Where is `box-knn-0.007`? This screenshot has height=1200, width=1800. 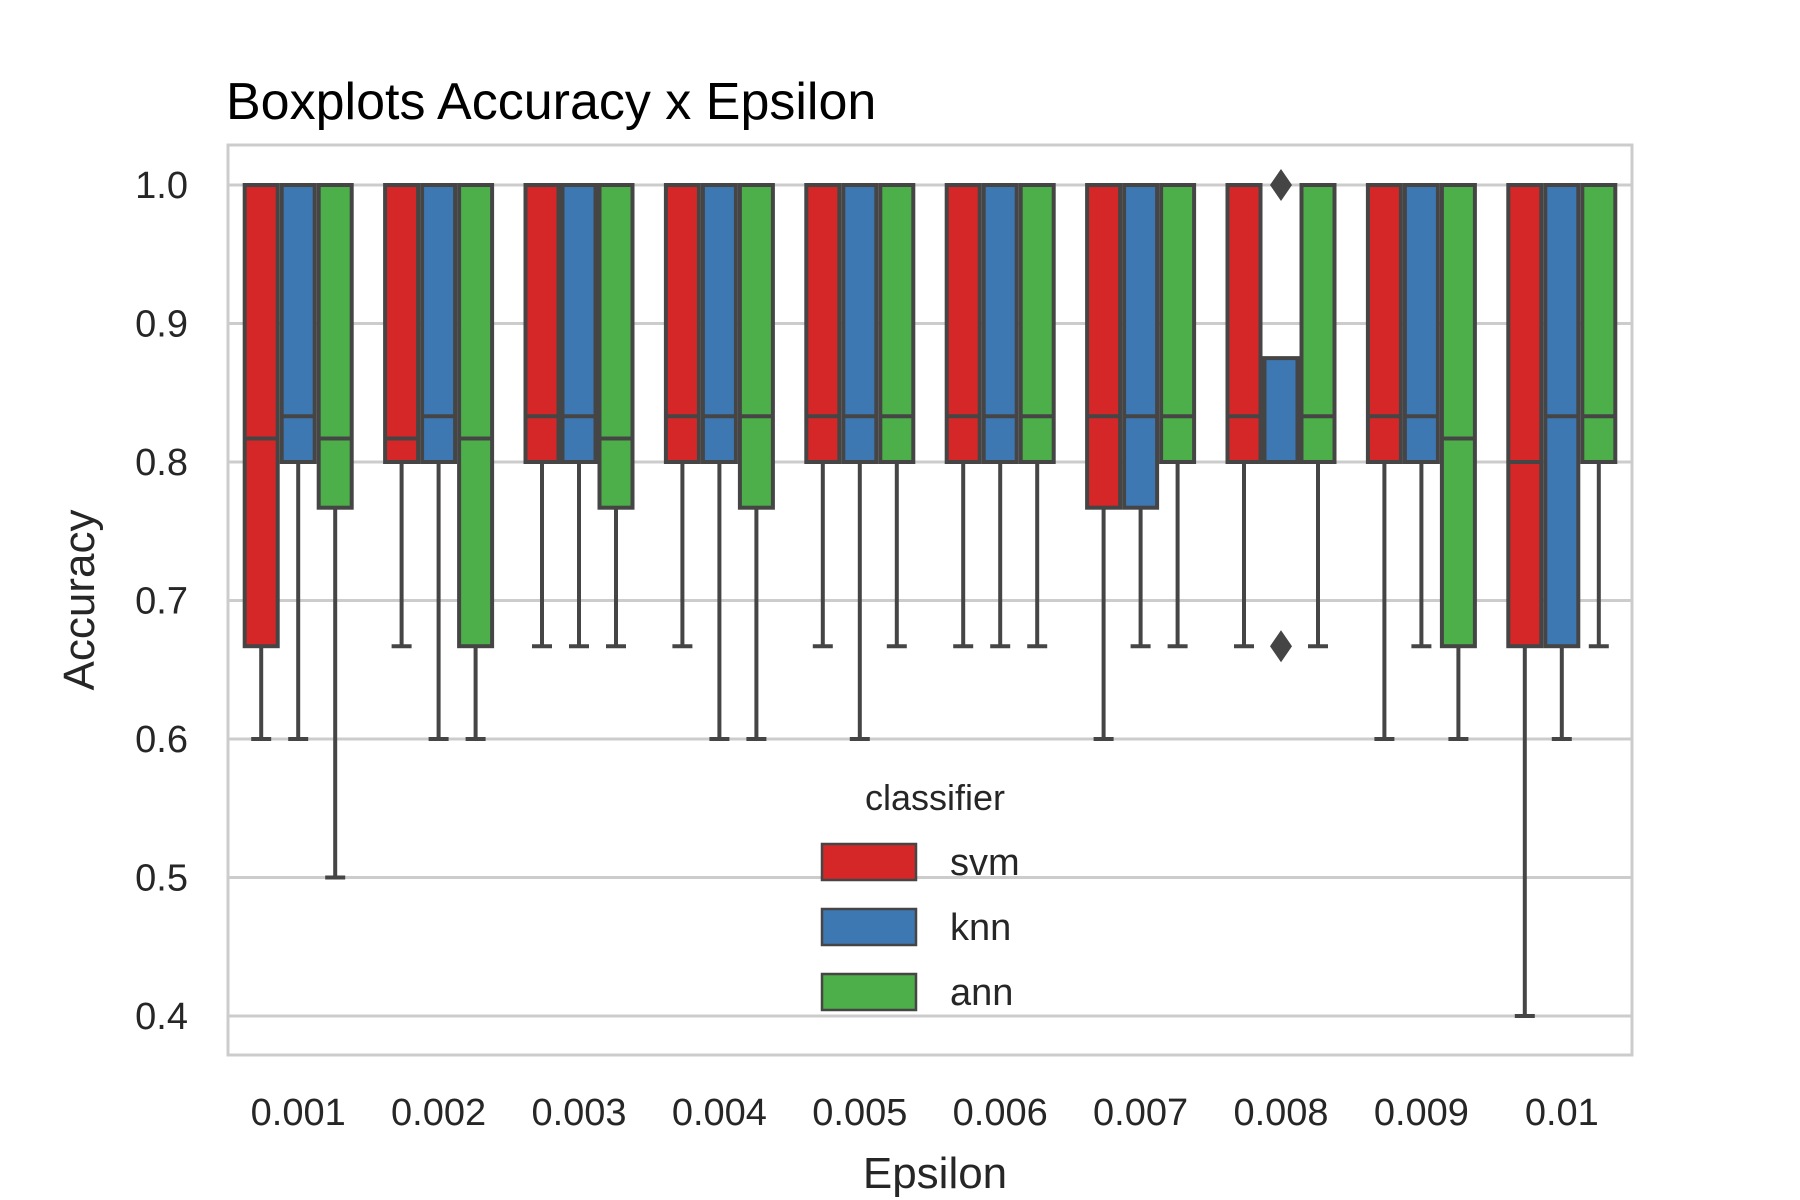 box-knn-0.007 is located at coordinates (1141, 416).